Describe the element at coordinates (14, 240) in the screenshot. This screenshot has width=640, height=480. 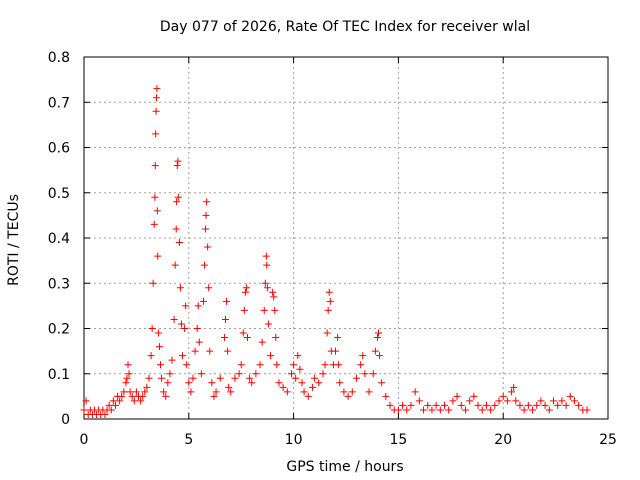
I see `y-axis-label: ROTI / TECUs` at that location.